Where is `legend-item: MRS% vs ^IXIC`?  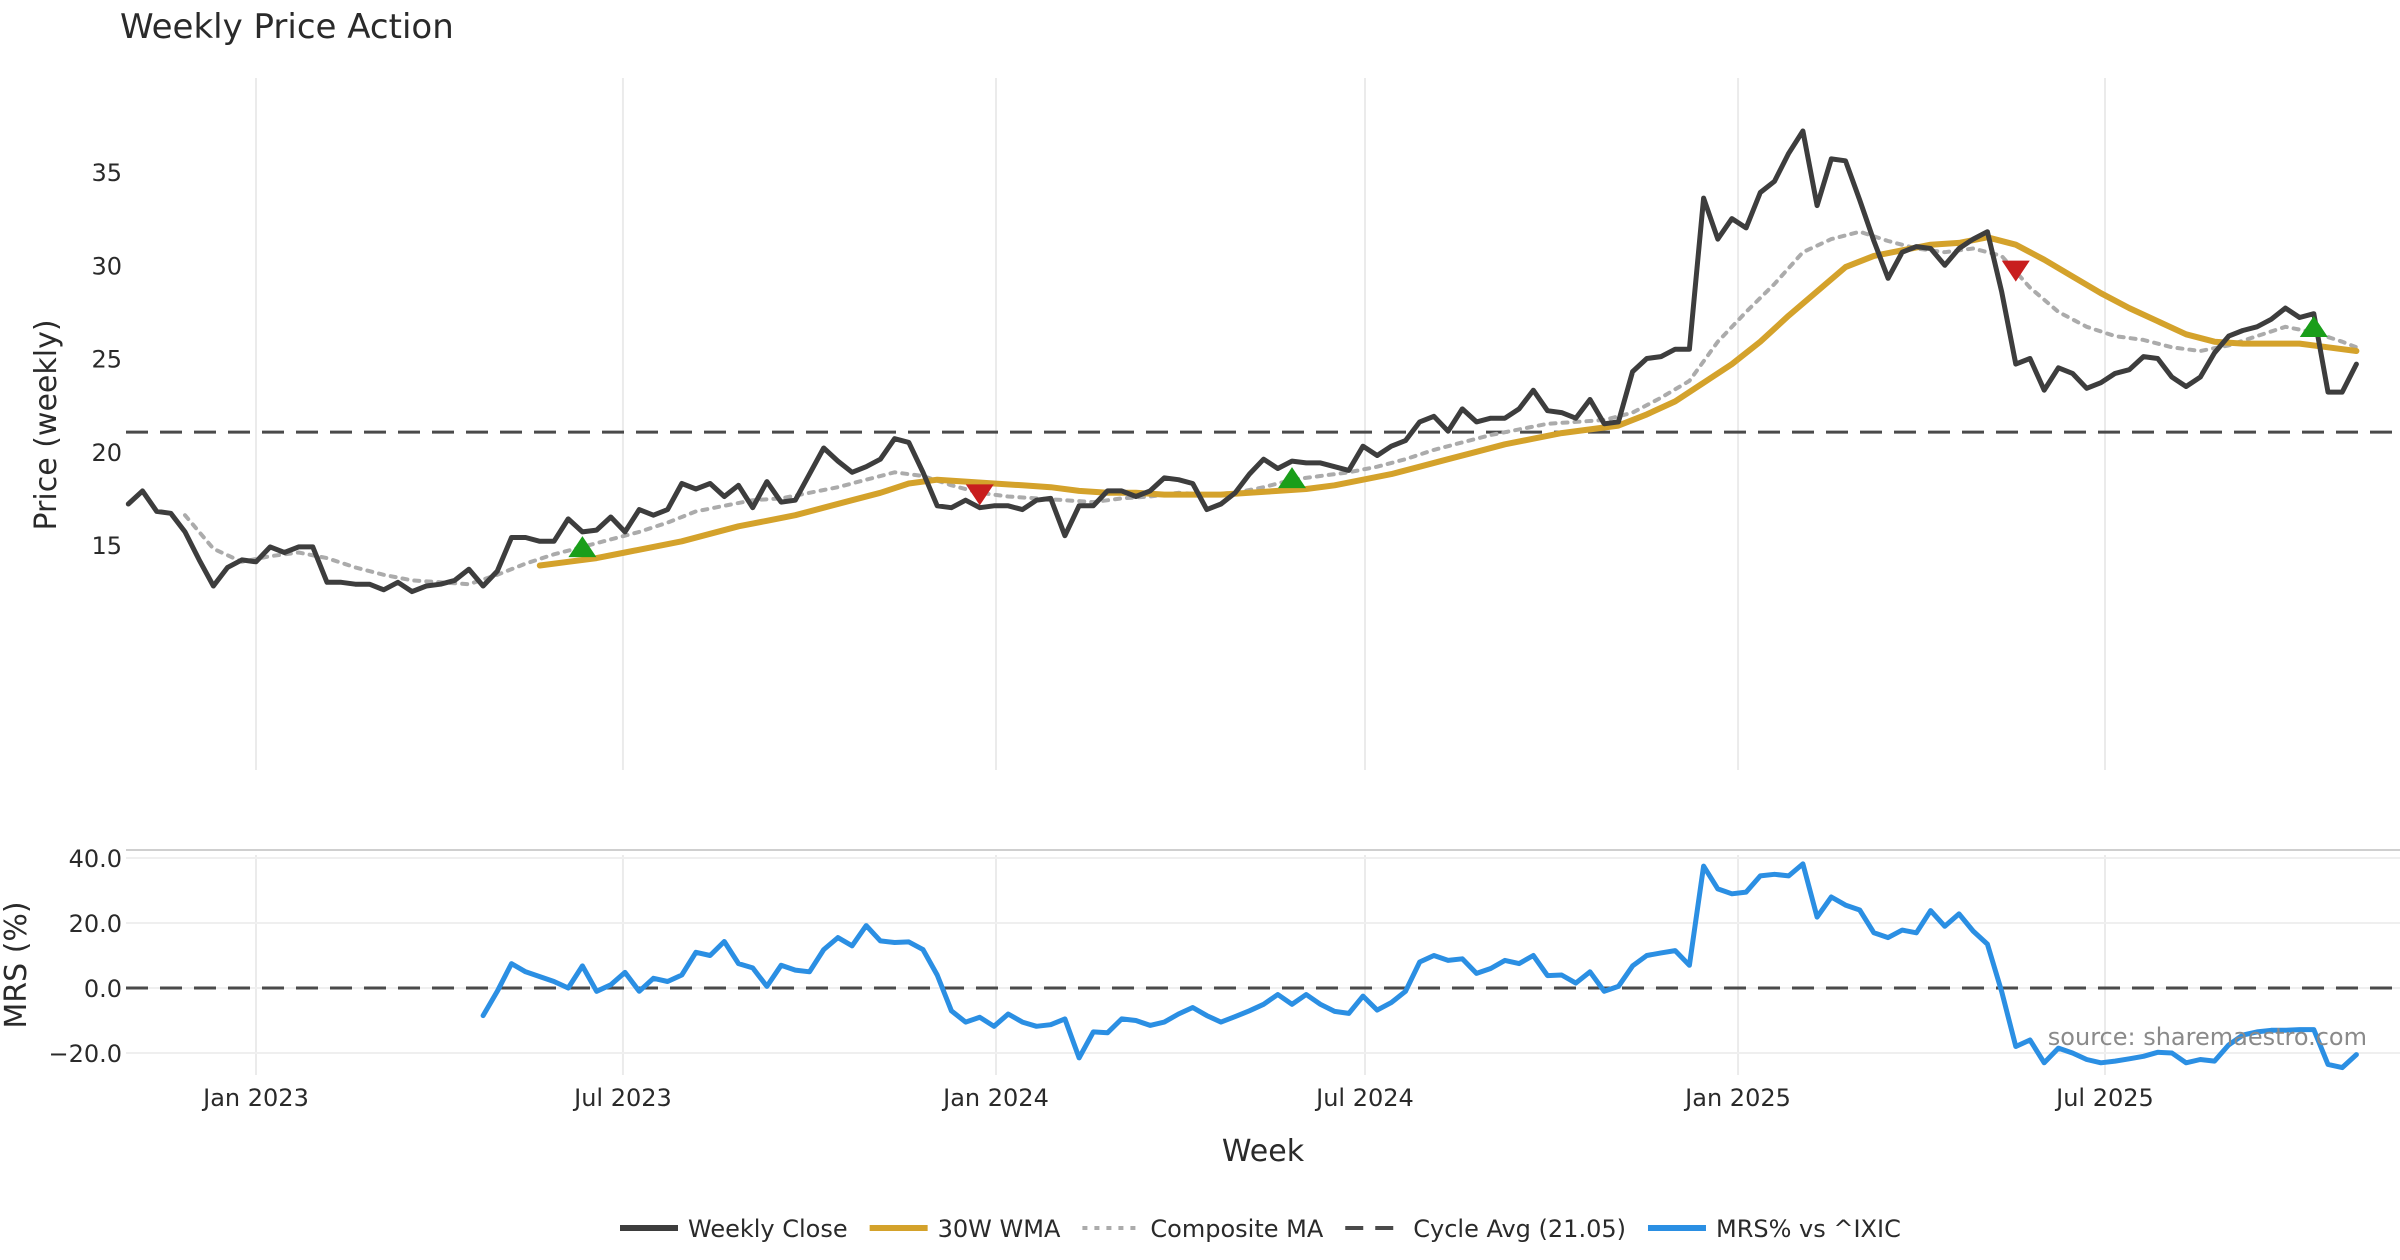 legend-item: MRS% vs ^IXIC is located at coordinates (1774, 1229).